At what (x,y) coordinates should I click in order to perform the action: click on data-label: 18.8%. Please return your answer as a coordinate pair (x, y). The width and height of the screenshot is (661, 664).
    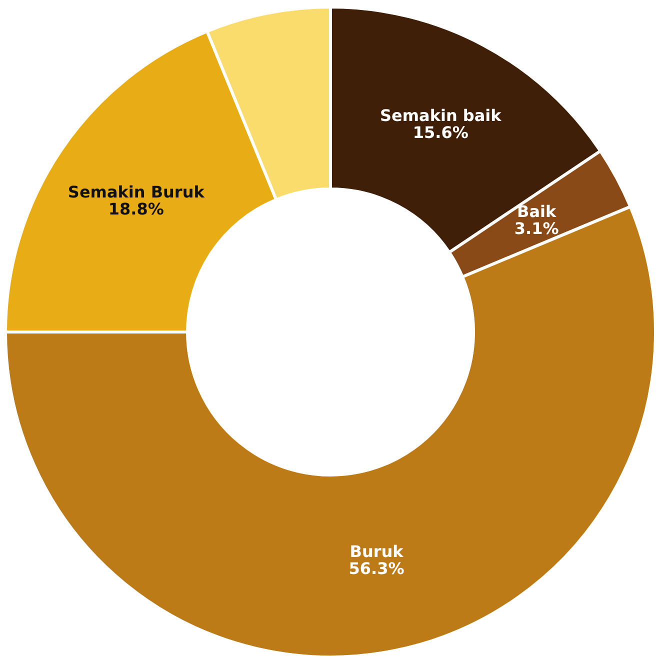
    Looking at the image, I should click on (136, 208).